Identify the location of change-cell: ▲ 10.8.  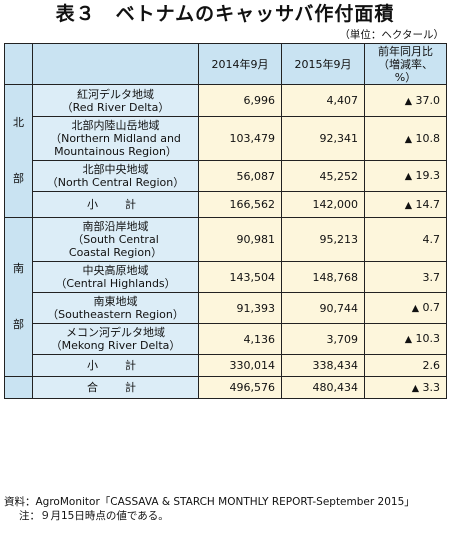
(405, 138).